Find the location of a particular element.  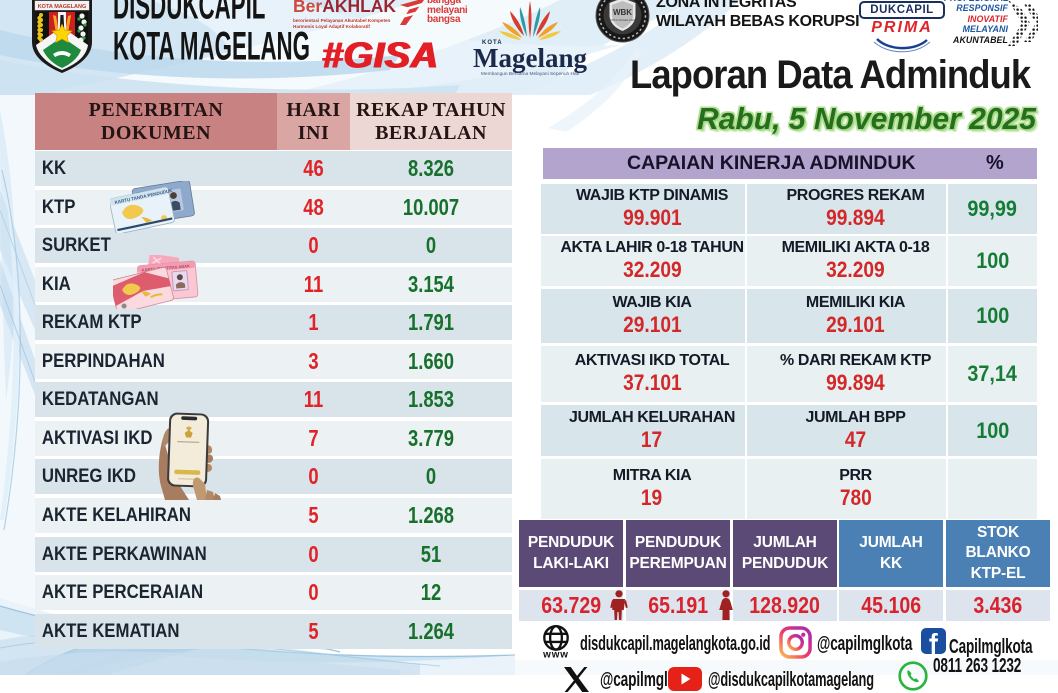

svg-text: www is located at coordinates (555, 655).